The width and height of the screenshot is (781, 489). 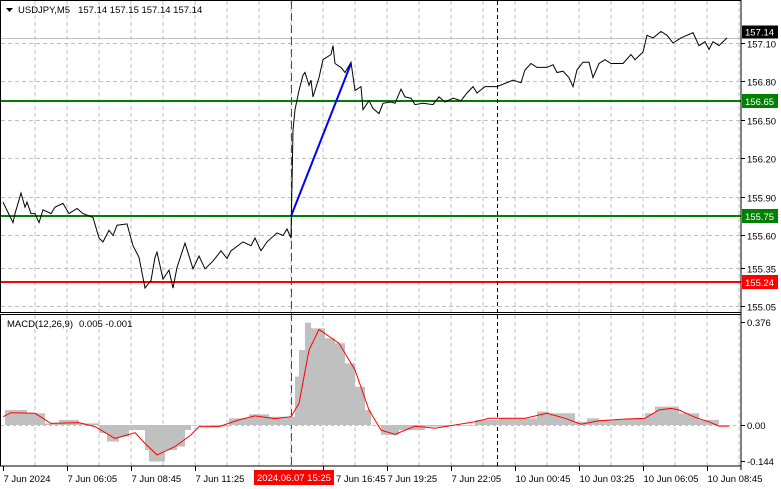 I want to click on price-level-label: 155.24, so click(x=759, y=283).